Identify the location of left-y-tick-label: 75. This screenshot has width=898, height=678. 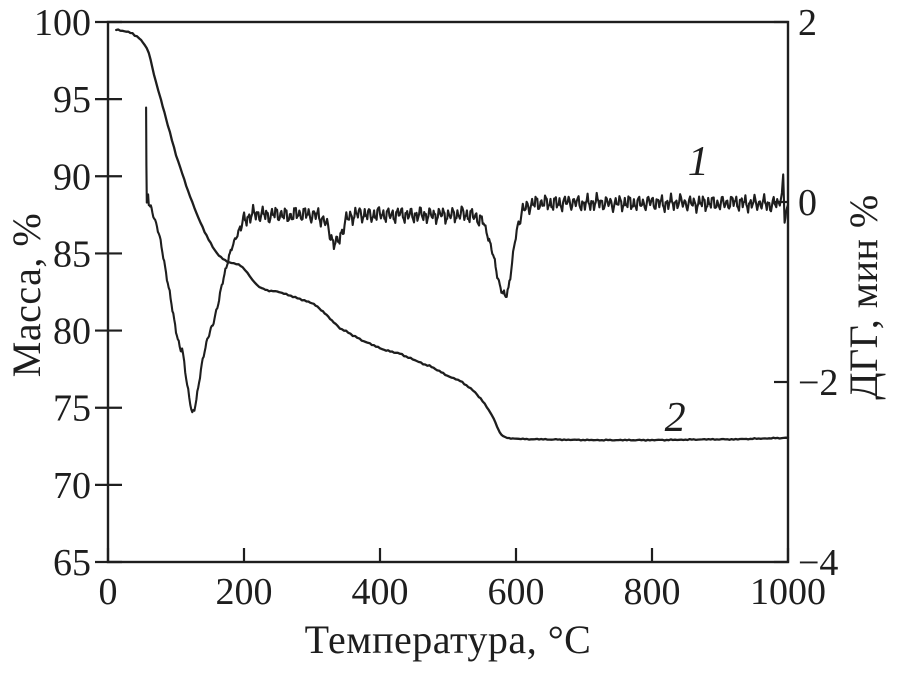
(72, 409).